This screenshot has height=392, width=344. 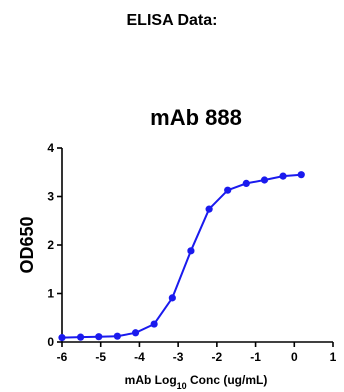 What do you see at coordinates (50, 294) in the screenshot?
I see `y-tick-label: 1` at bounding box center [50, 294].